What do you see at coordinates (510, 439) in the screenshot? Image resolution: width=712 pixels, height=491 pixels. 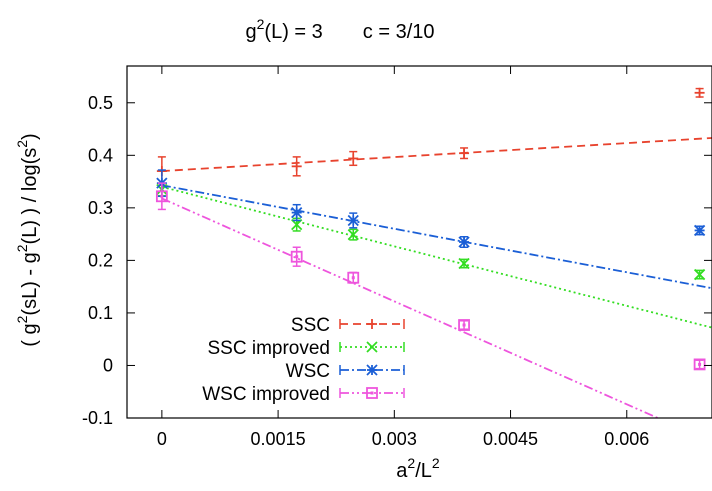 I see `x-tick-label: 0.0045` at bounding box center [510, 439].